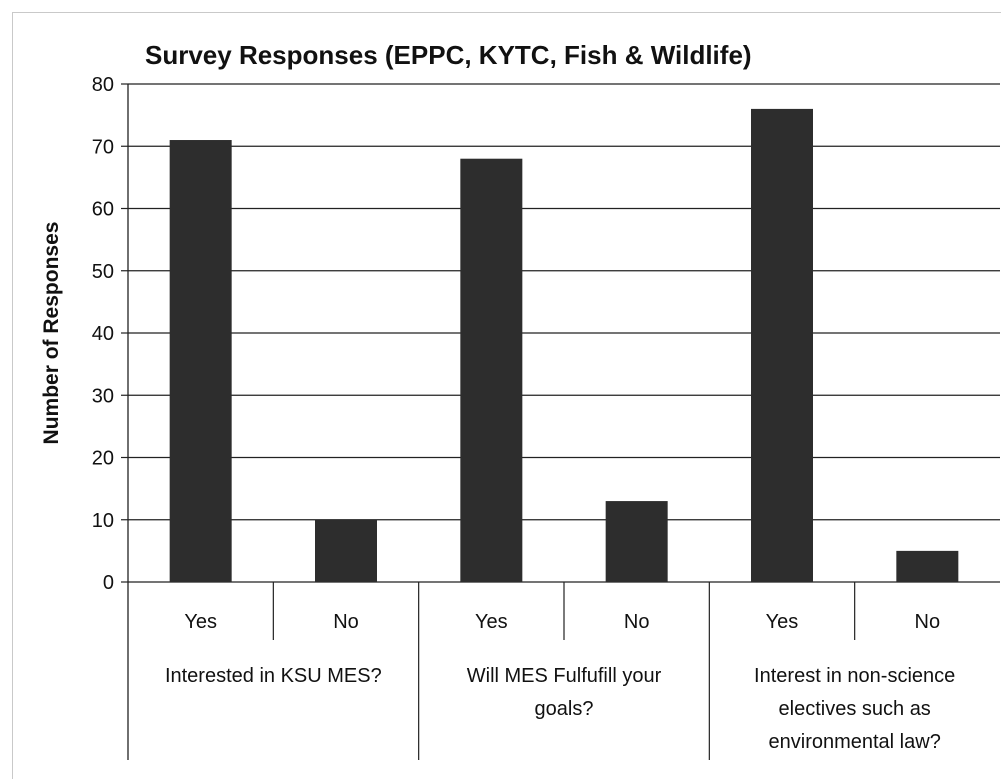 The image size is (1001, 781). I want to click on y-tick-label: 40, so click(103, 334).